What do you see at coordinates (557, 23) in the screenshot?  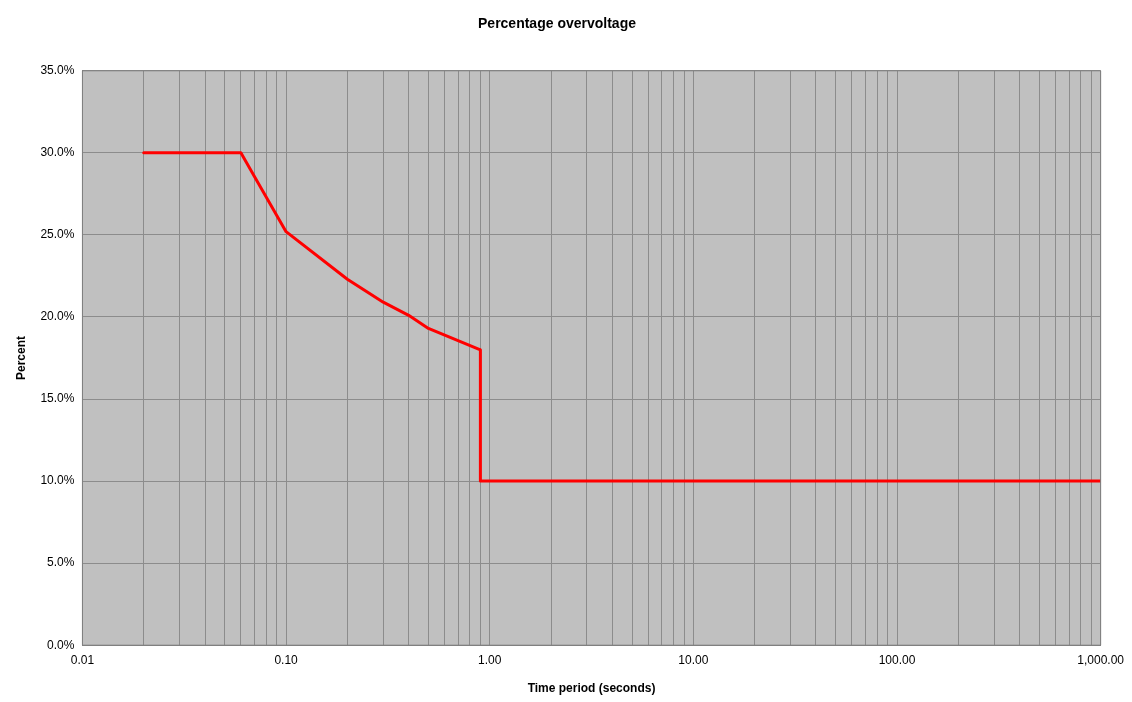 I see `chart-title: Percentage overvoltage` at bounding box center [557, 23].